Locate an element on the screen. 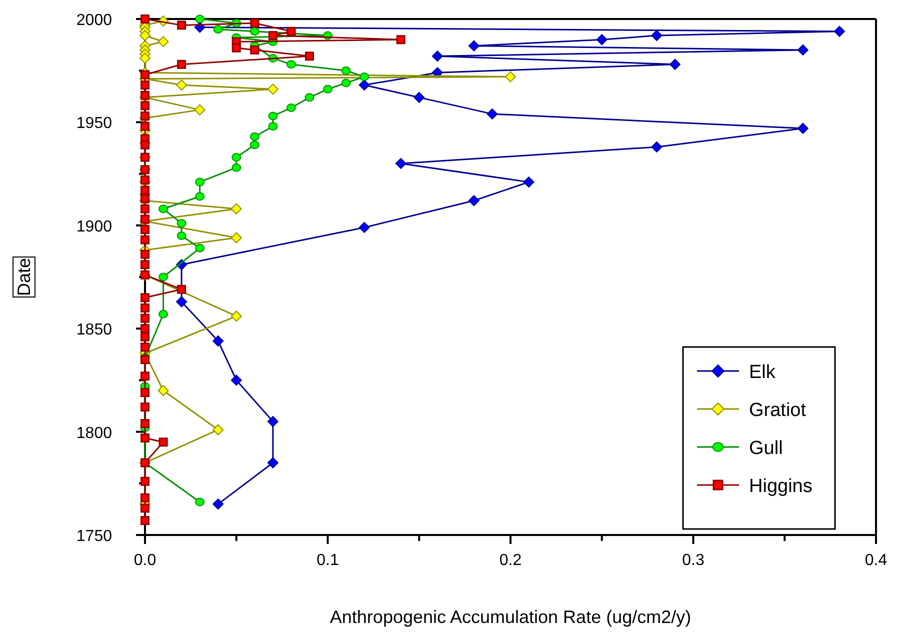 Image resolution: width=904 pixels, height=635 pixels. x-tick-label: 0.4 is located at coordinates (876, 560).